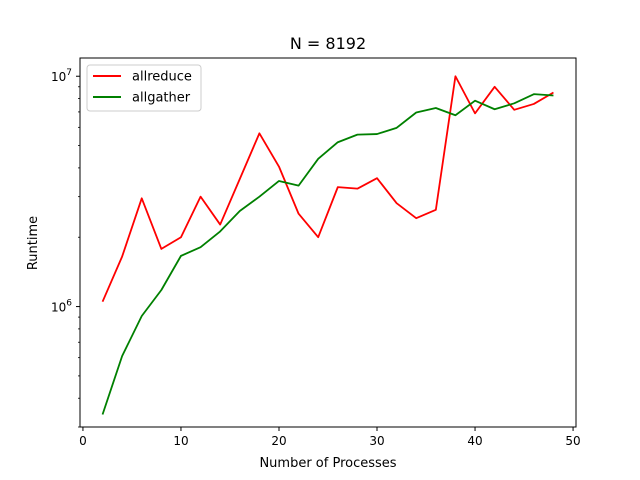  What do you see at coordinates (327, 463) in the screenshot?
I see `x-axis-label: Number of Processes` at bounding box center [327, 463].